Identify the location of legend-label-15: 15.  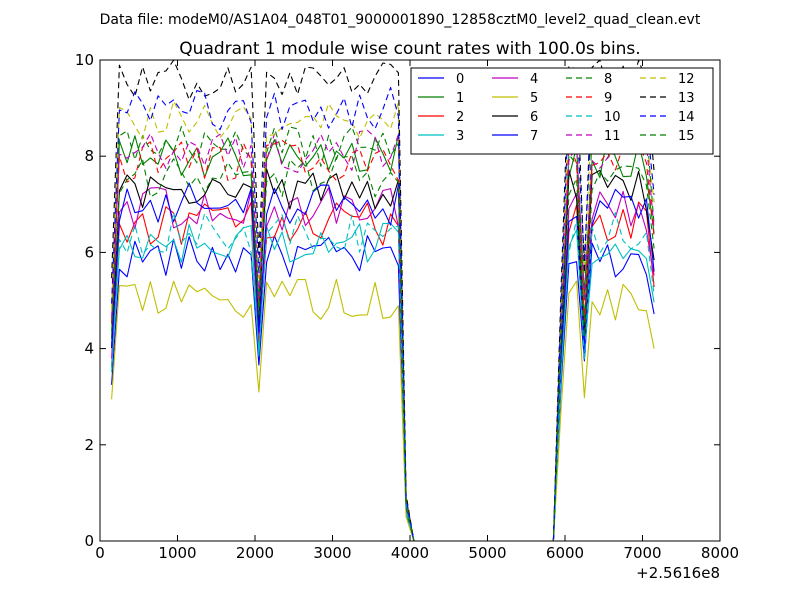
(686, 136).